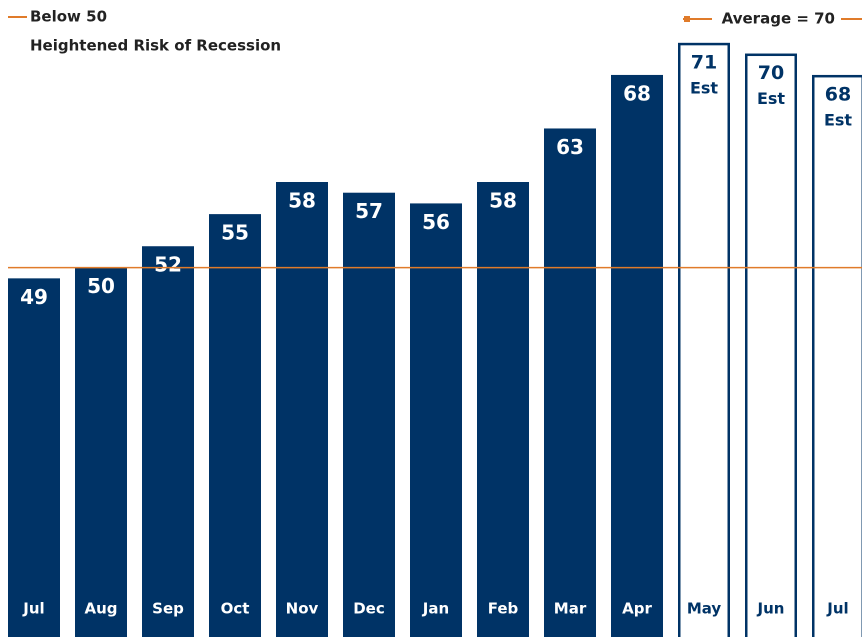 The width and height of the screenshot is (862, 637). I want to click on data-label: 55, so click(235, 233).